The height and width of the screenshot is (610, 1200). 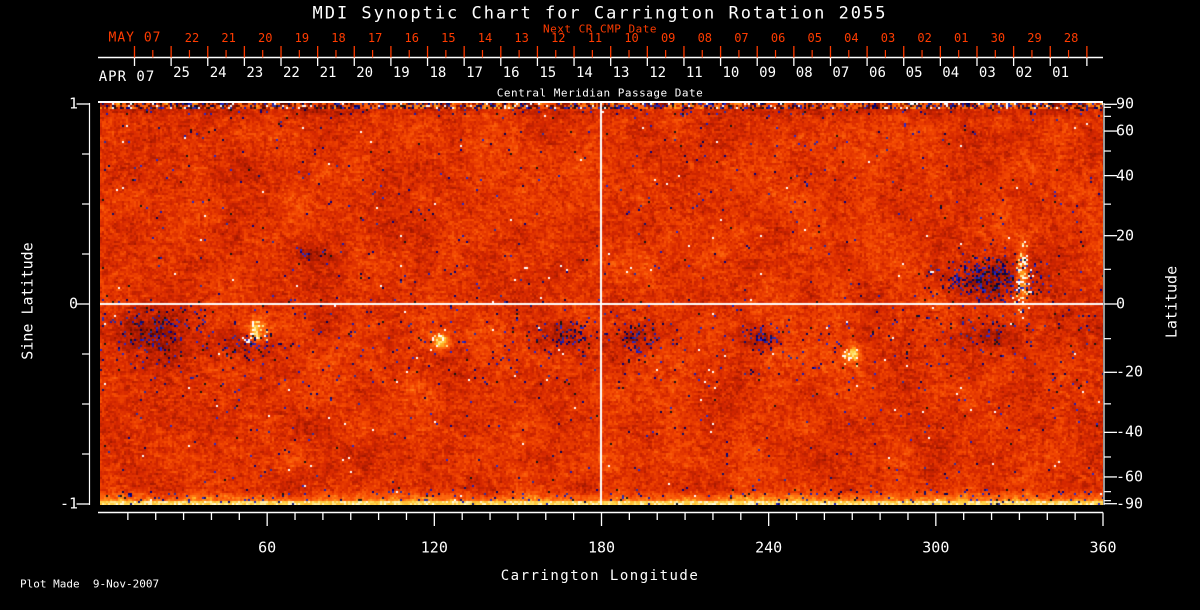 What do you see at coordinates (548, 72) in the screenshot?
I see `cmp-day-label: 15` at bounding box center [548, 72].